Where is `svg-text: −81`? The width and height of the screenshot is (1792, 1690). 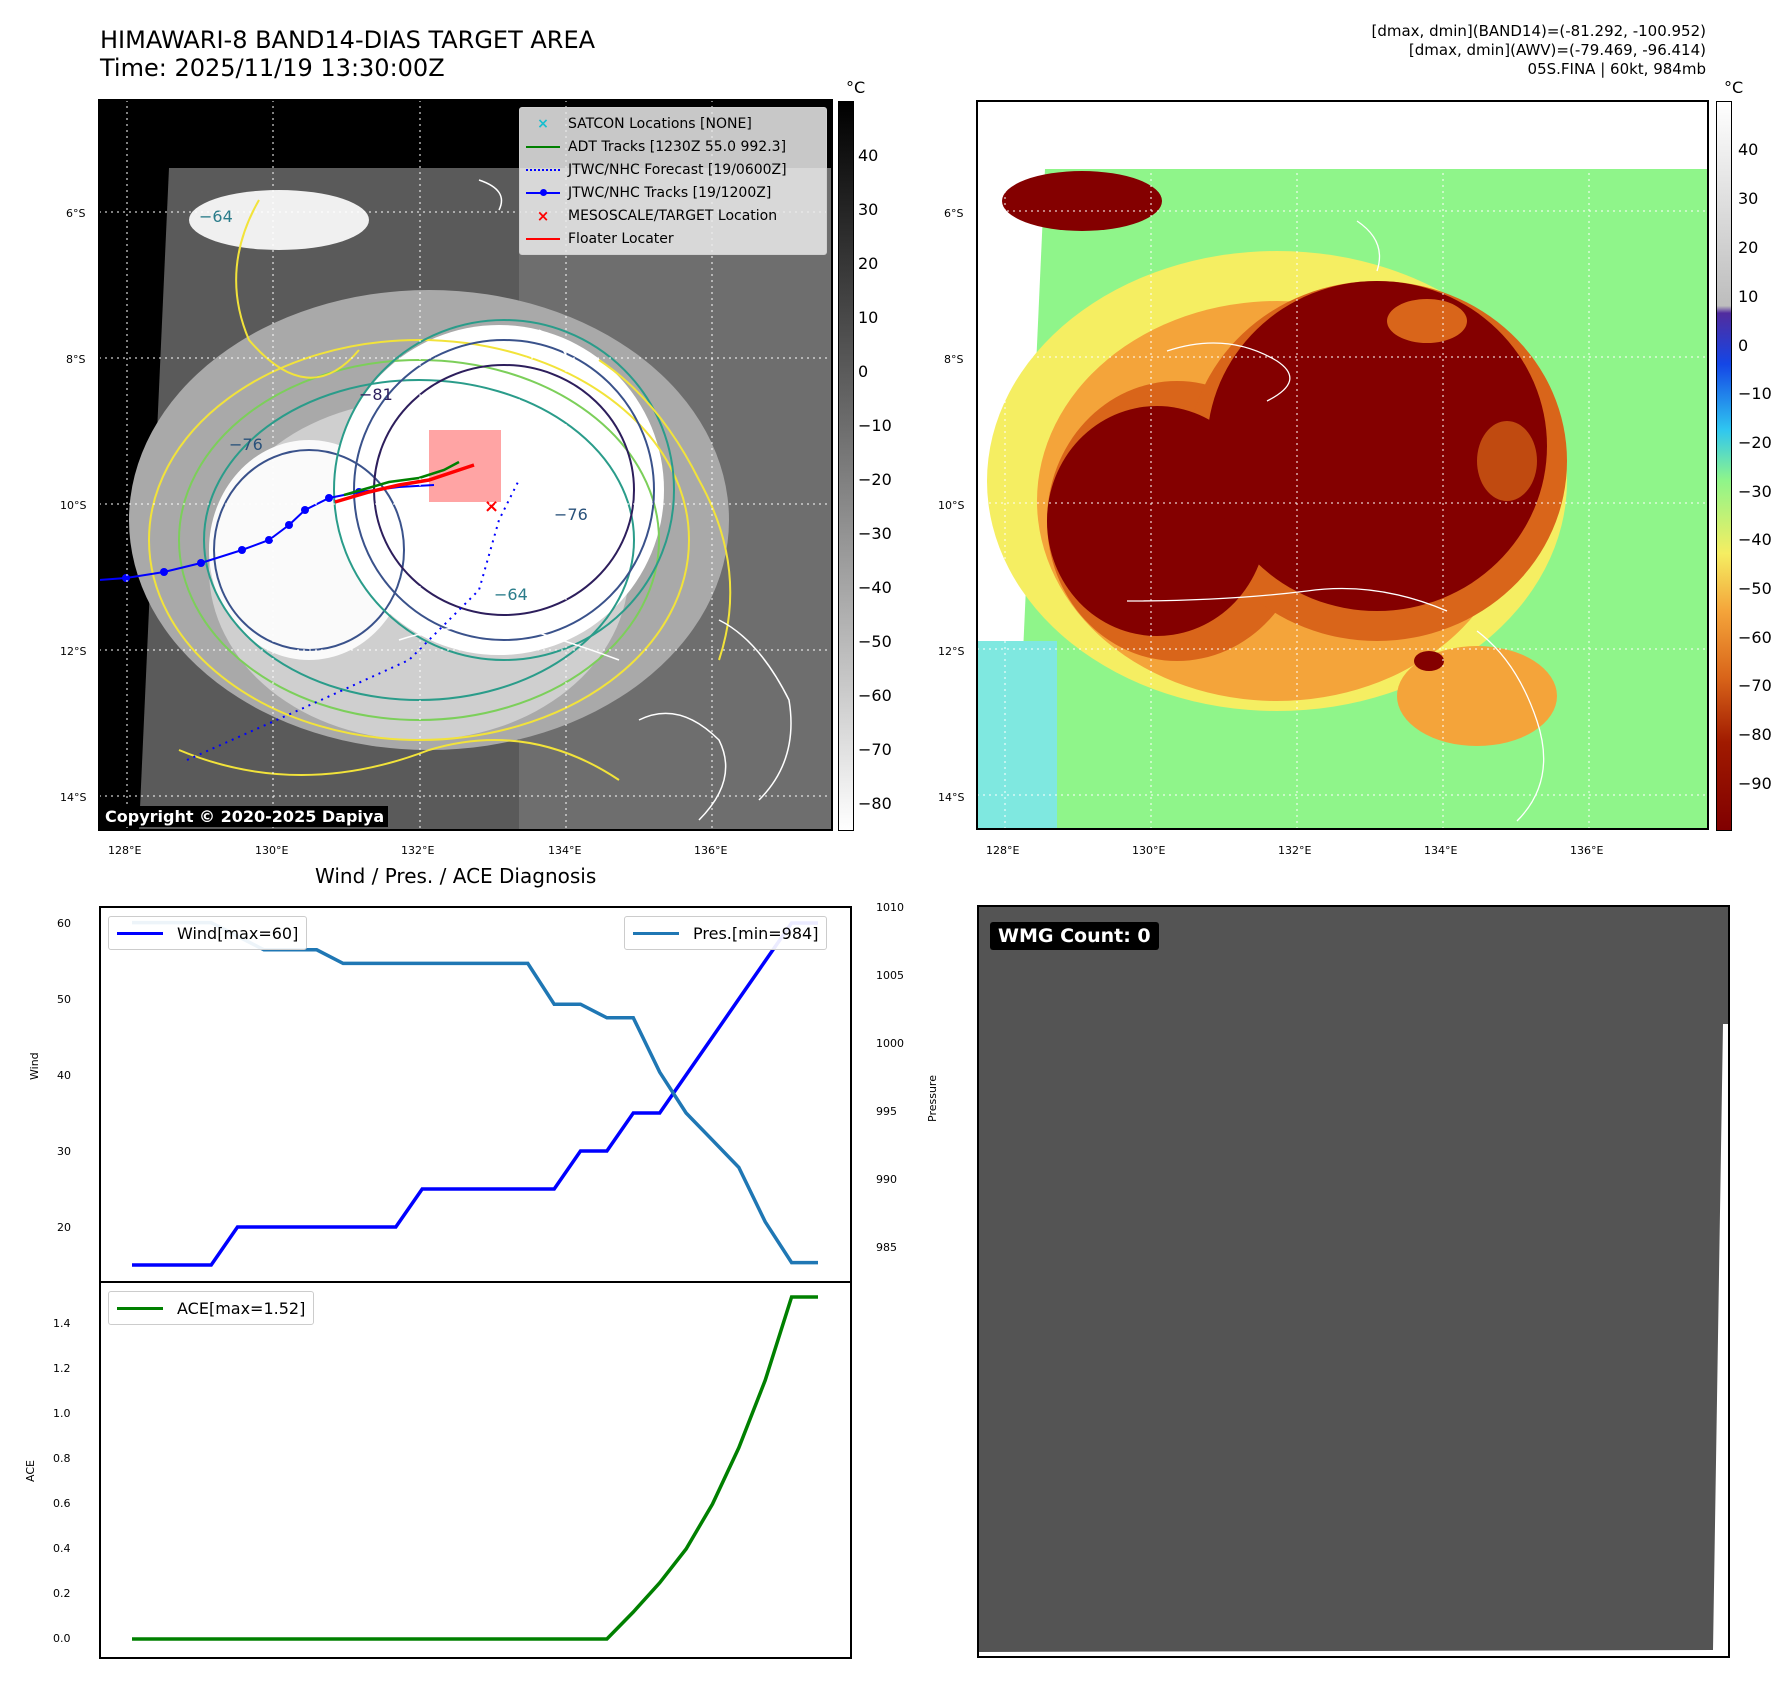 svg-text: −81 is located at coordinates (376, 394).